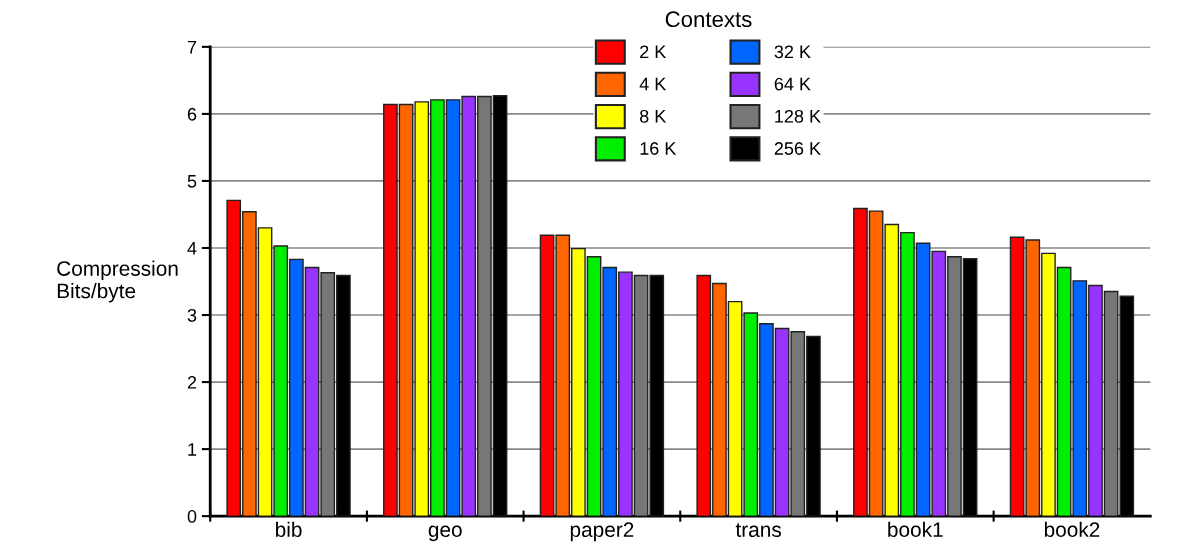 This screenshot has width=1181, height=558. I want to click on legend-label: 16 K, so click(658, 148).